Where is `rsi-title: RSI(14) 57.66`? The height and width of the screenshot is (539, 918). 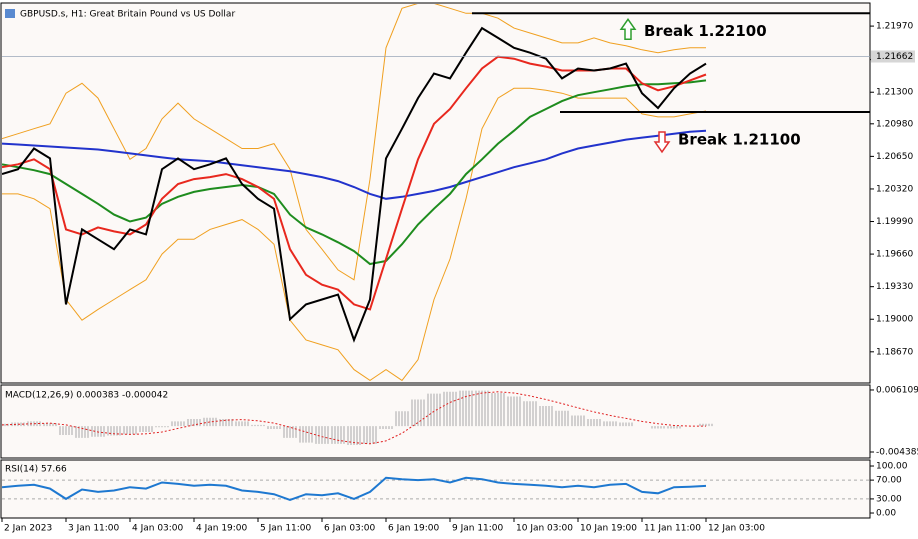 rsi-title: RSI(14) 57.66 is located at coordinates (36, 470).